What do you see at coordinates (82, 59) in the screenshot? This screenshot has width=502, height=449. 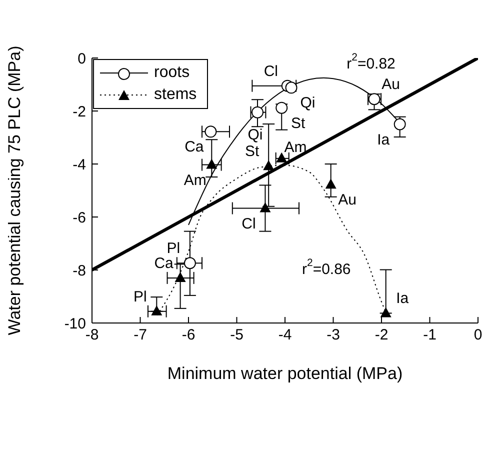 I see `y-tick-label: 0` at bounding box center [82, 59].